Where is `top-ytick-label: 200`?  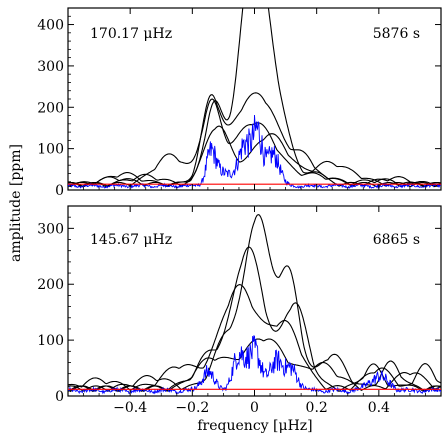
top-ytick-label: 200 is located at coordinates (50, 108).